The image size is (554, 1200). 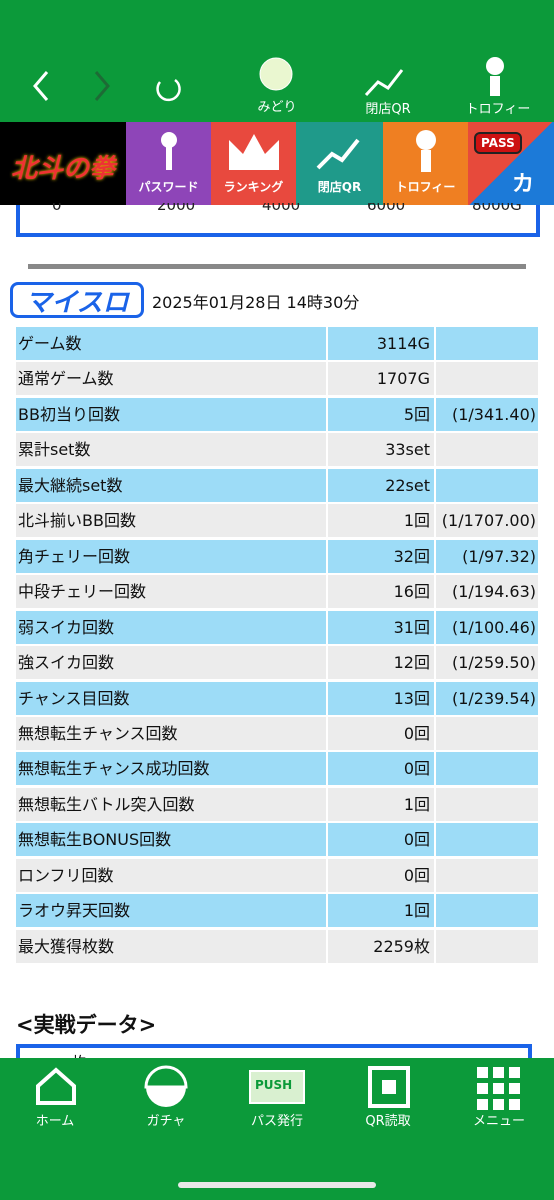 What do you see at coordinates (277, 1185) in the screenshot?
I see `home-indicator` at bounding box center [277, 1185].